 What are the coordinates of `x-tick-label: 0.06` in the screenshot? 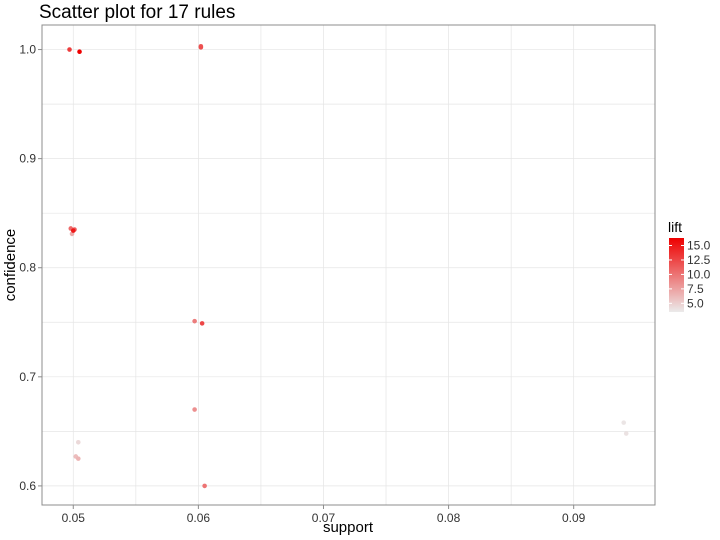 It's located at (199, 518).